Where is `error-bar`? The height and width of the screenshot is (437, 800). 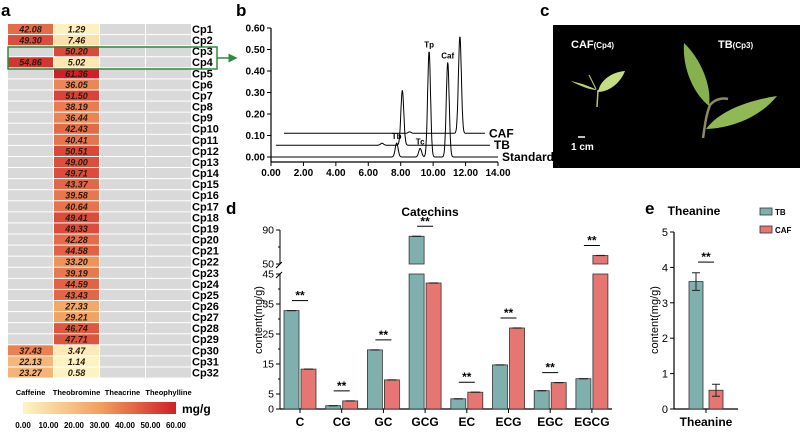 error-bar is located at coordinates (696, 281).